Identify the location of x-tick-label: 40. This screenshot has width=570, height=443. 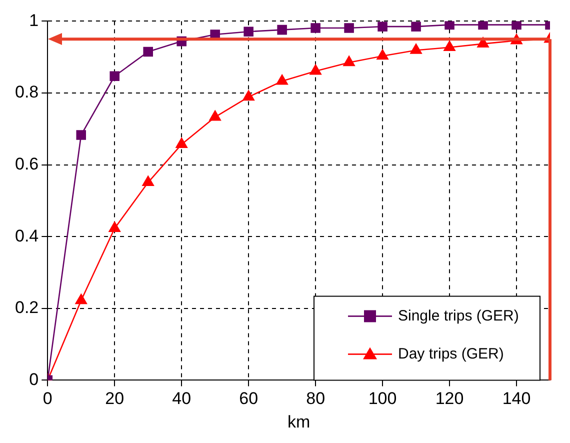
(182, 398).